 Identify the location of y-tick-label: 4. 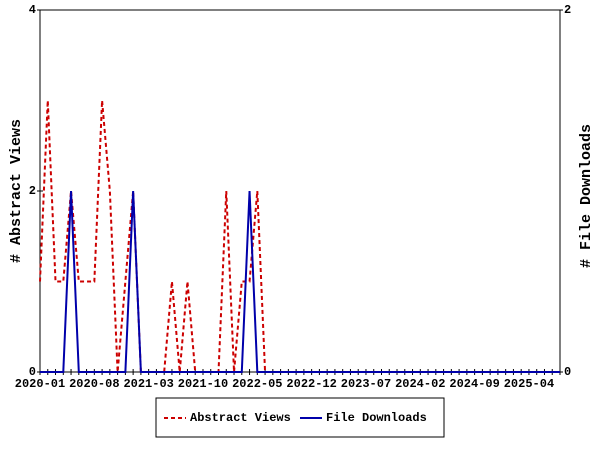
(32, 10).